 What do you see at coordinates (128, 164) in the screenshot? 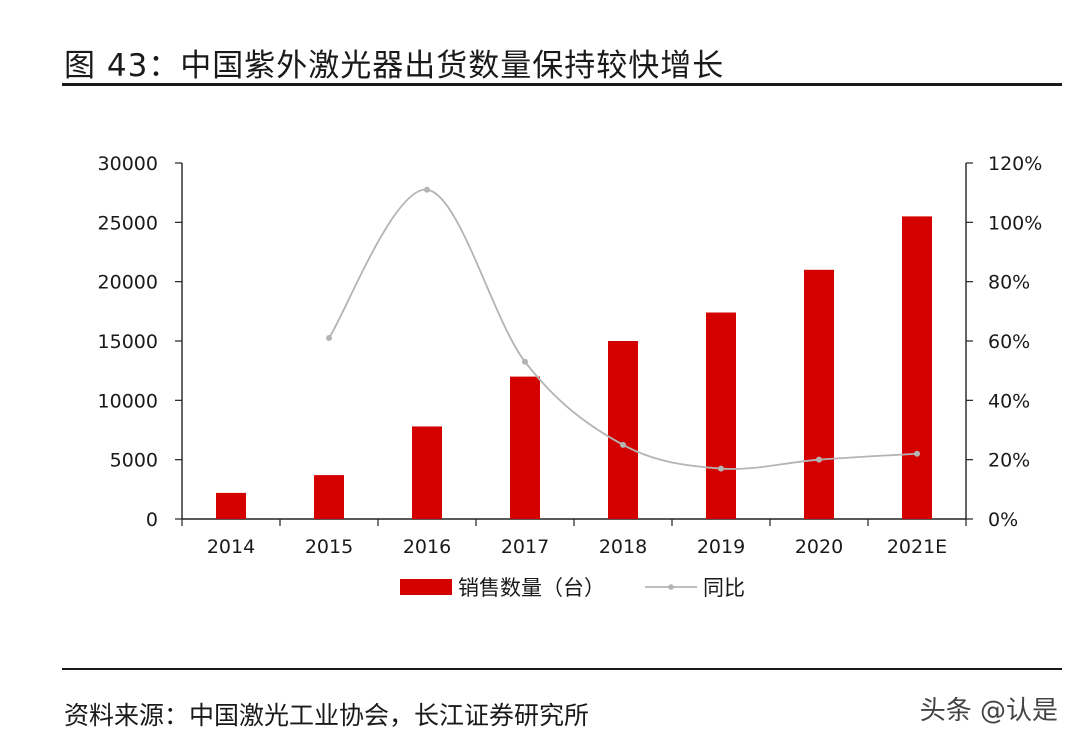
I see `left-tick-label: 30000` at bounding box center [128, 164].